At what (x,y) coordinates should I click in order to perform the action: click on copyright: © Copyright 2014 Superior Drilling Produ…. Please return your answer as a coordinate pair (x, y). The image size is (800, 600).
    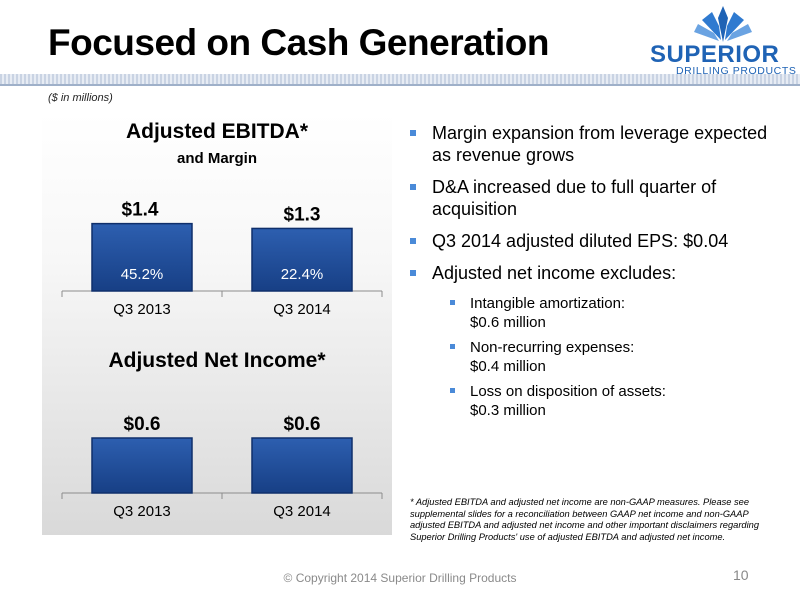
    Looking at the image, I should click on (400, 578).